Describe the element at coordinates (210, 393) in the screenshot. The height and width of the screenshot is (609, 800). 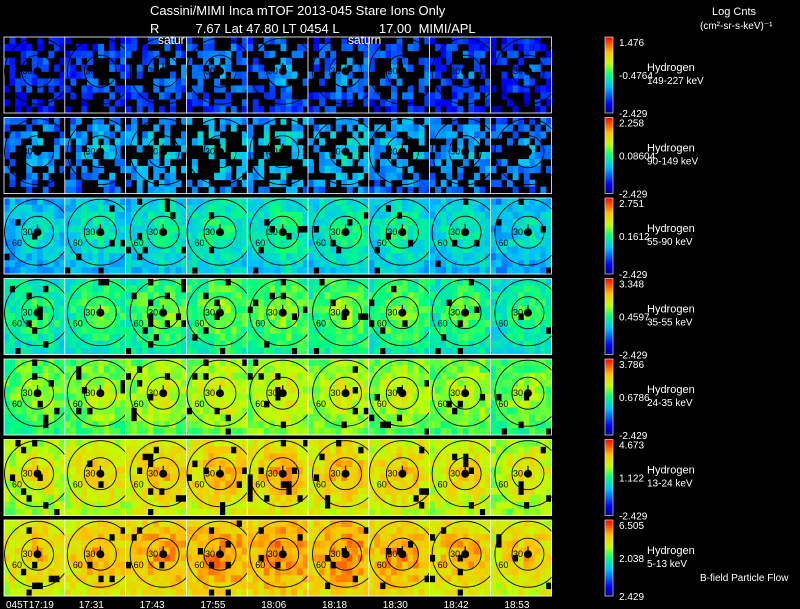
I see `ring-label-30: 30` at that location.